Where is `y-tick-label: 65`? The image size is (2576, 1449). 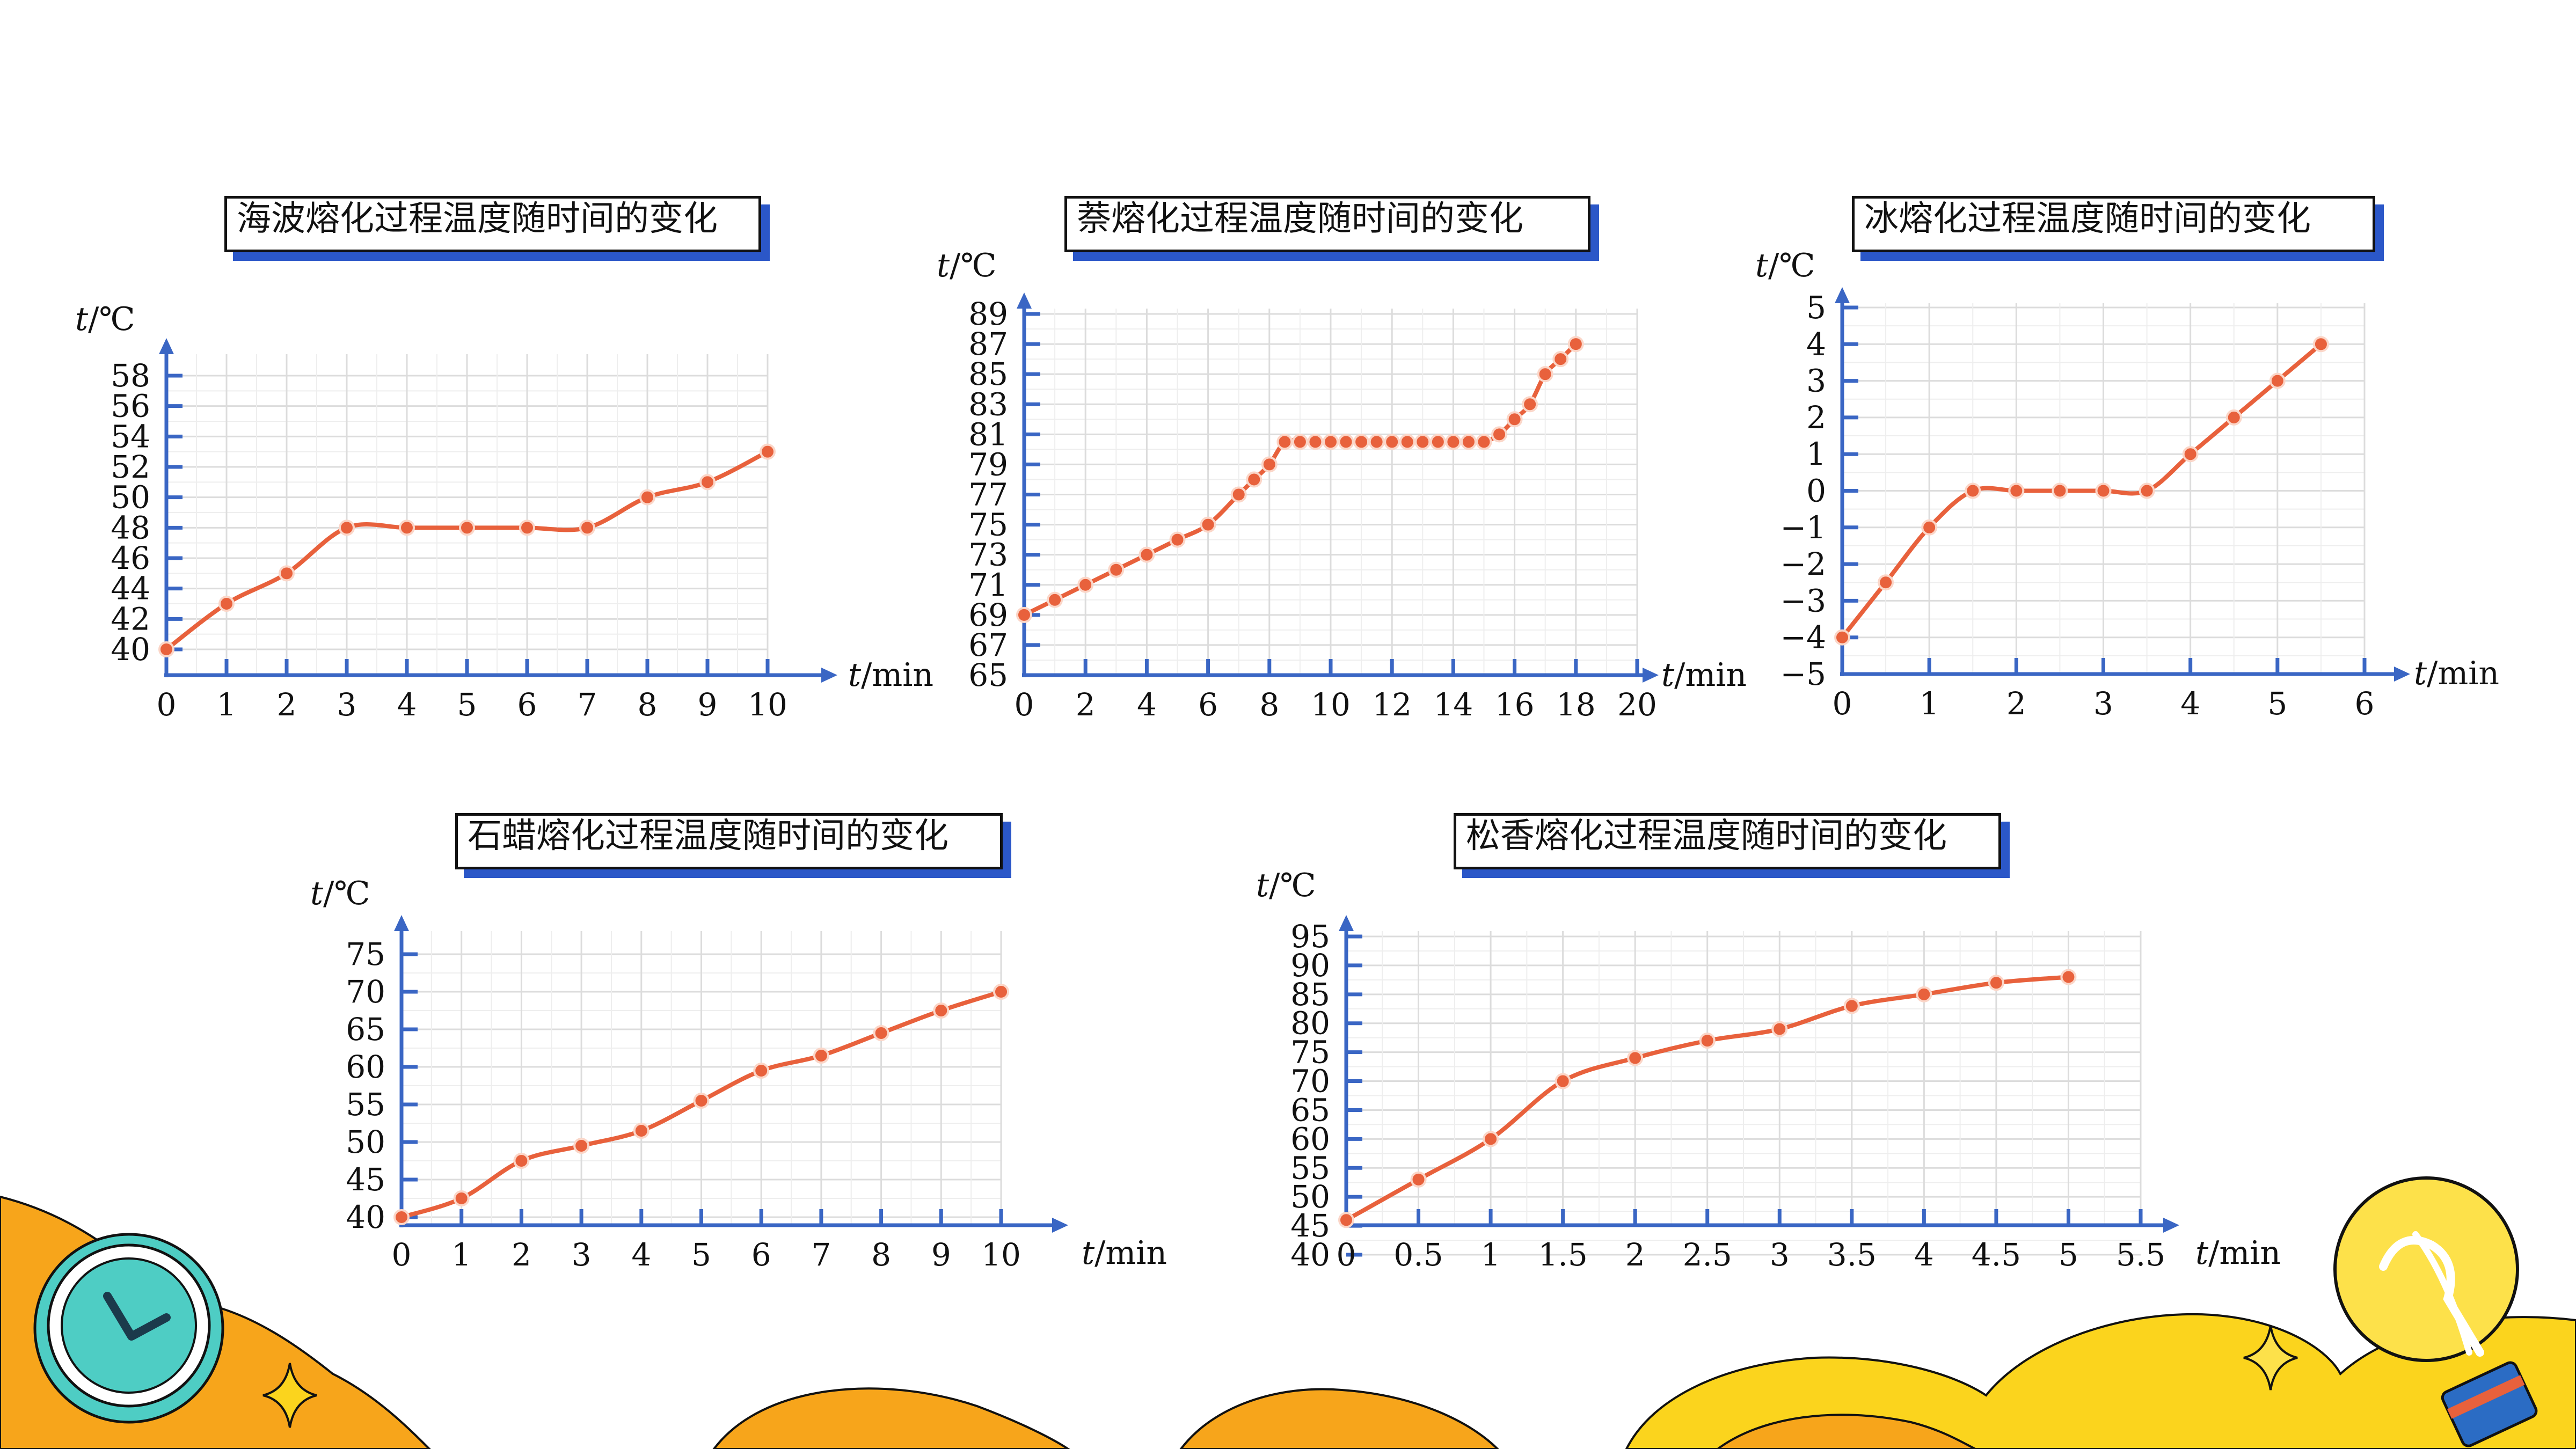 y-tick-label: 65 is located at coordinates (1310, 1110).